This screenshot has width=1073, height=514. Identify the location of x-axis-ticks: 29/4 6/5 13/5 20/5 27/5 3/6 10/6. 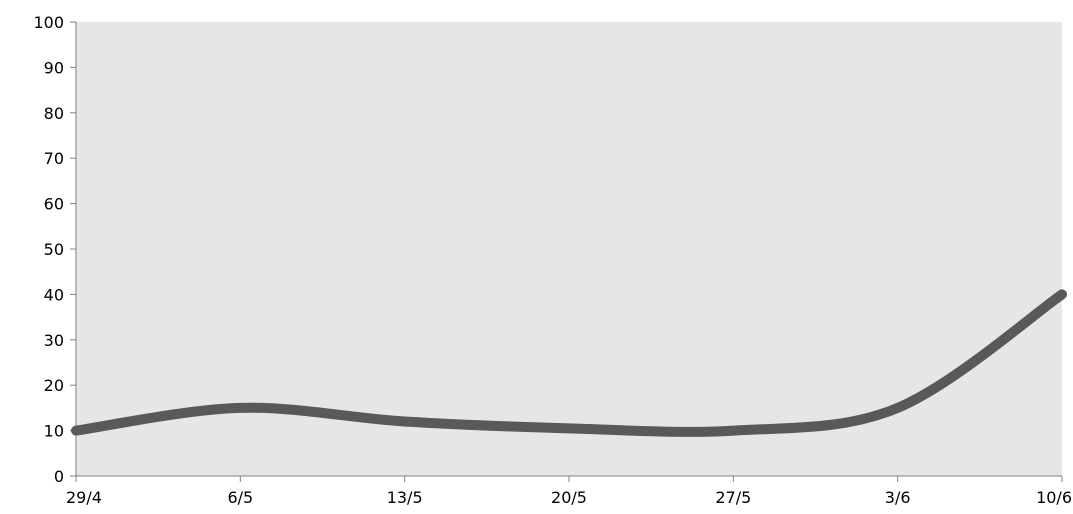
(569, 491).